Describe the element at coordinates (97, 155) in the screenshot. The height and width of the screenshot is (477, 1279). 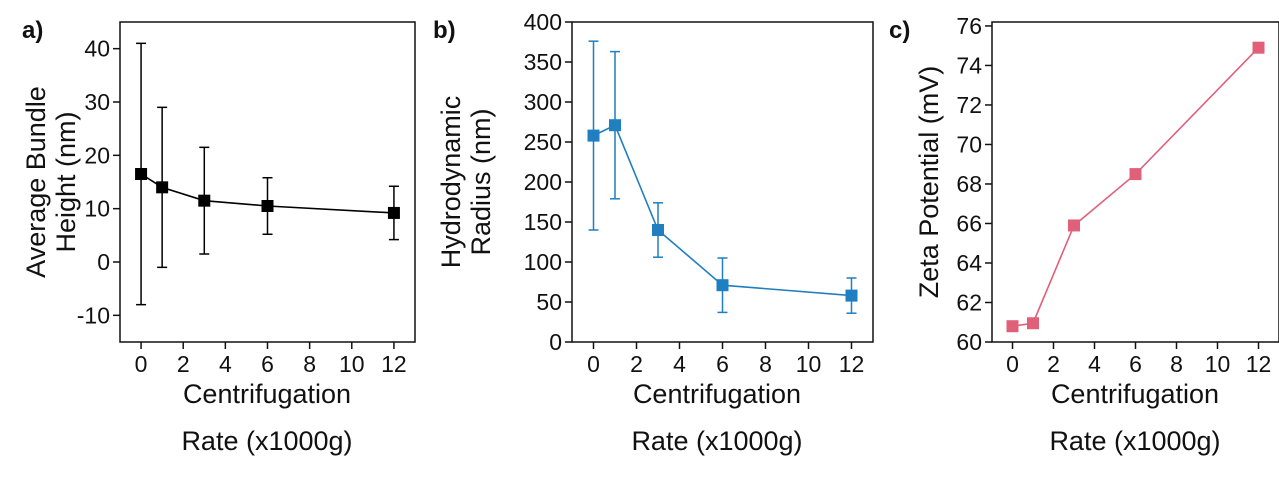
I see `y-tick-label: 20` at that location.